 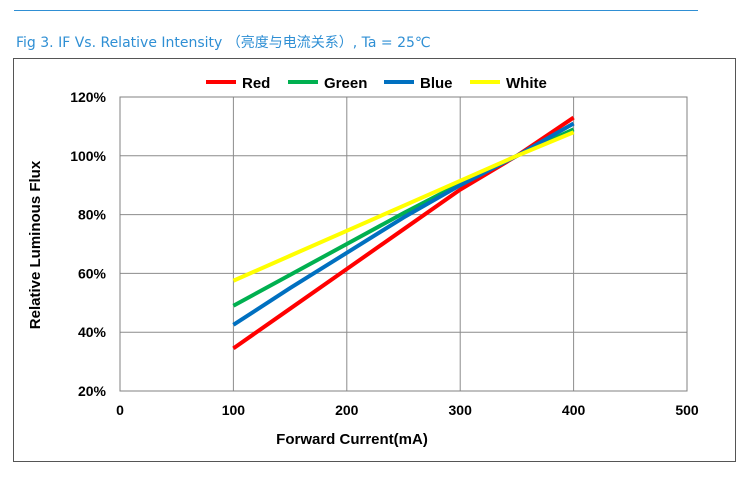 What do you see at coordinates (234, 410) in the screenshot?
I see `x-tick-label: 100` at bounding box center [234, 410].